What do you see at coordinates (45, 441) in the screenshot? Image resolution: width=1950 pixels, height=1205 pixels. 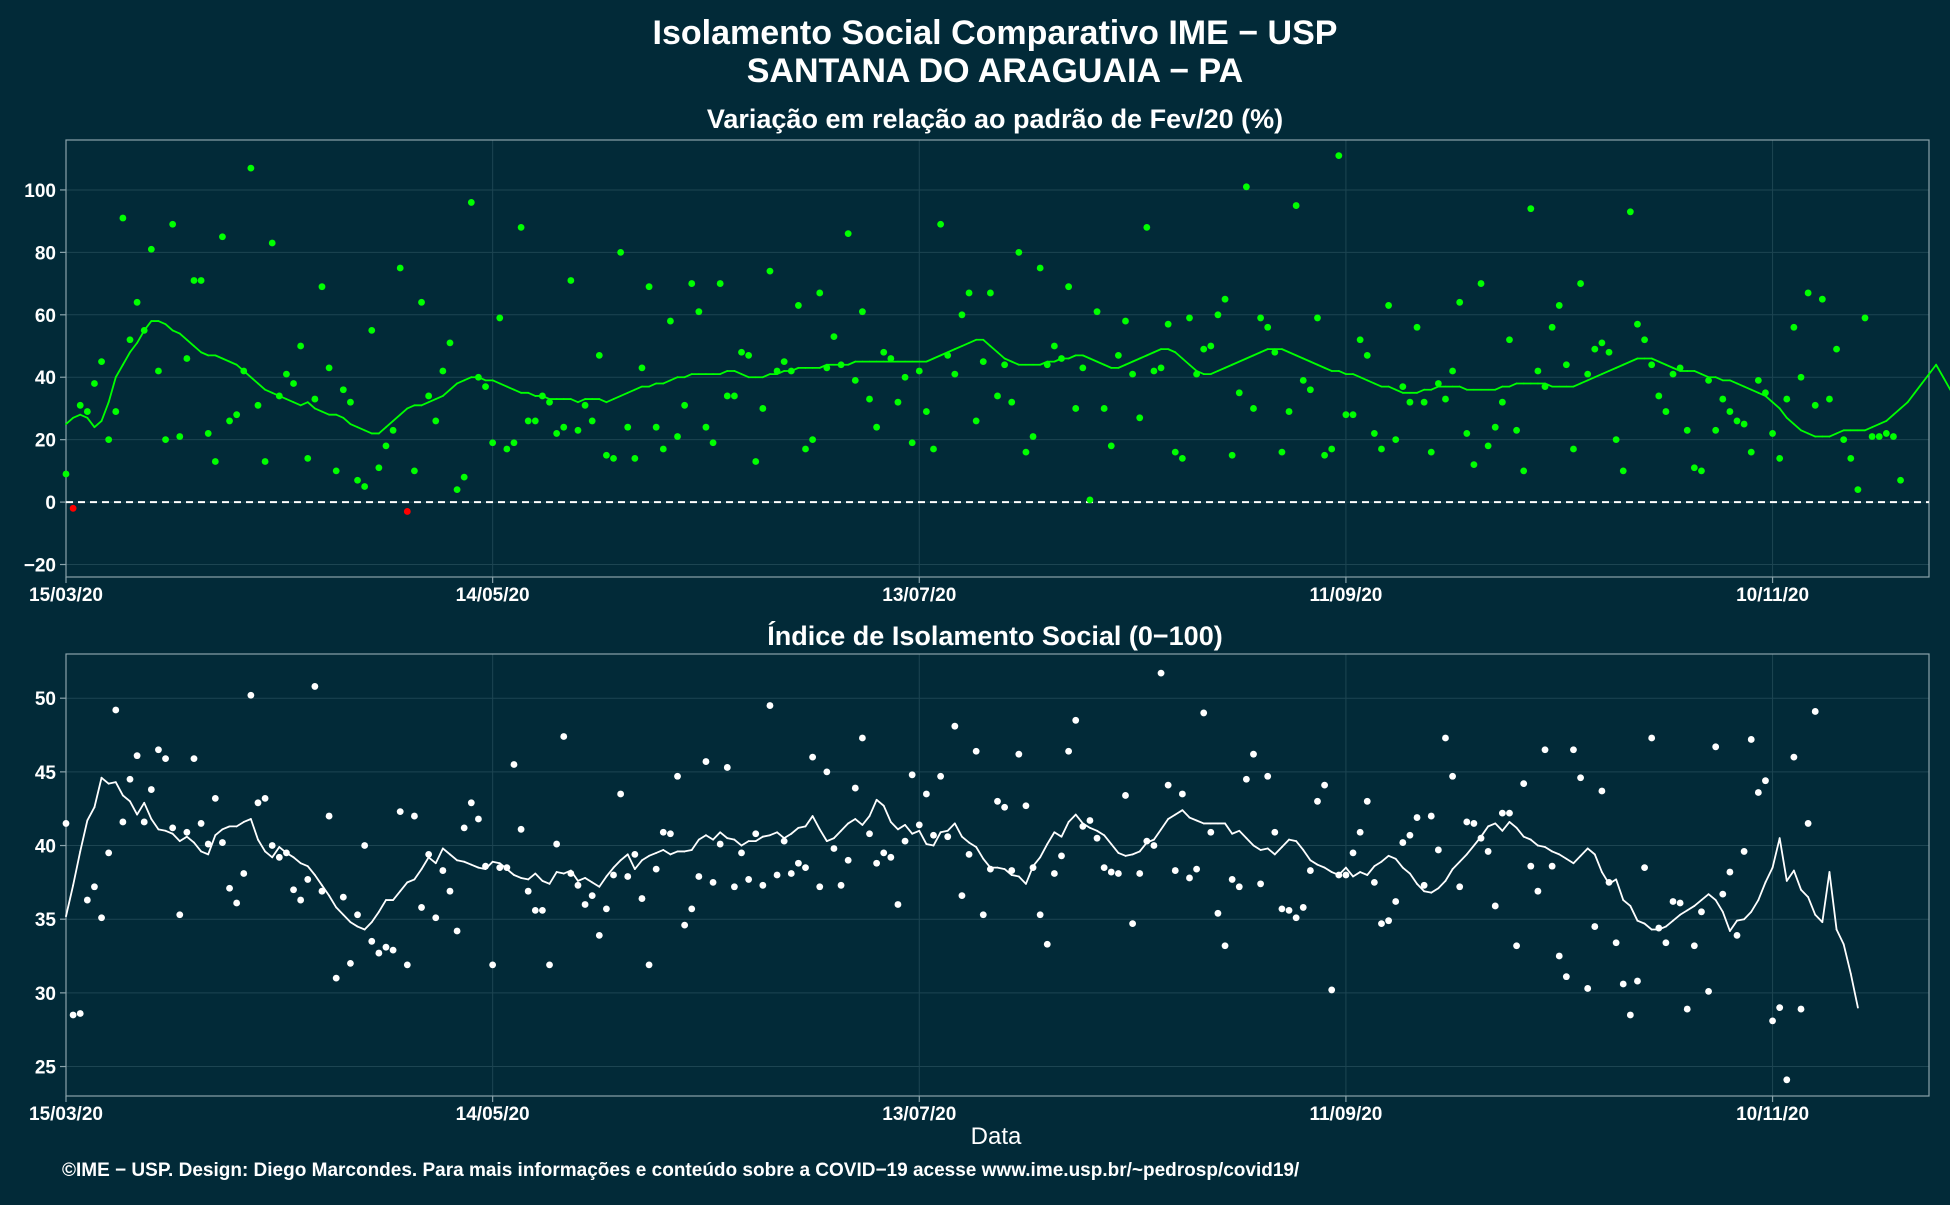 I see `var-ytick-label: 20` at bounding box center [45, 441].